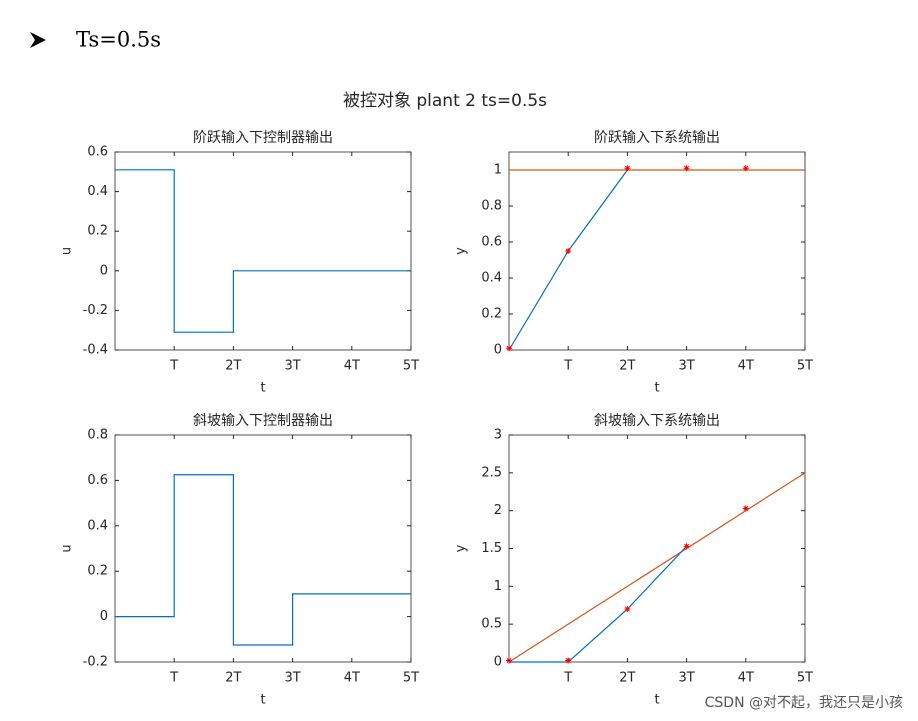 The height and width of the screenshot is (721, 918). What do you see at coordinates (657, 138) in the screenshot?
I see `subplot-title: 阶跃输入下系统输出` at bounding box center [657, 138].